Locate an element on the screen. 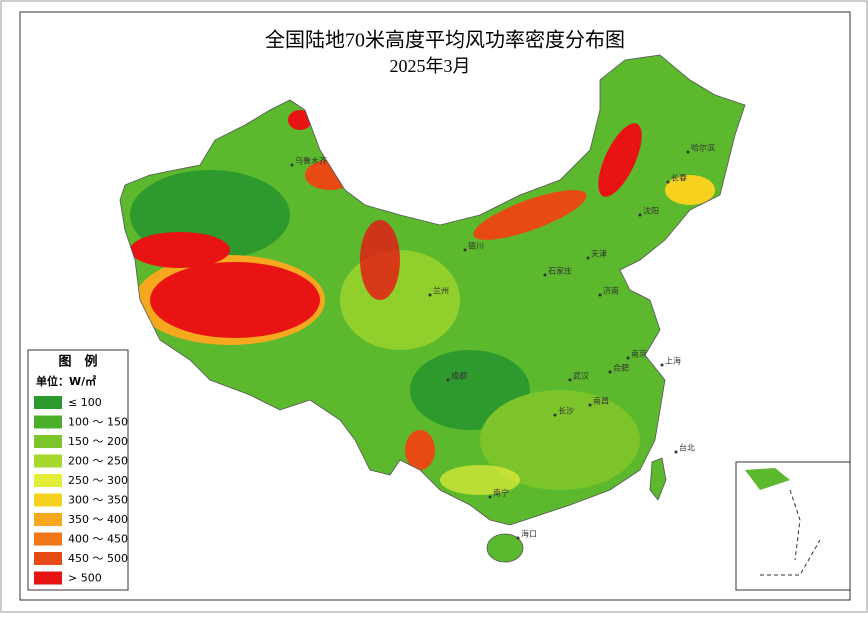 This screenshot has width=868, height=617. city-label: 长沙 is located at coordinates (566, 411).